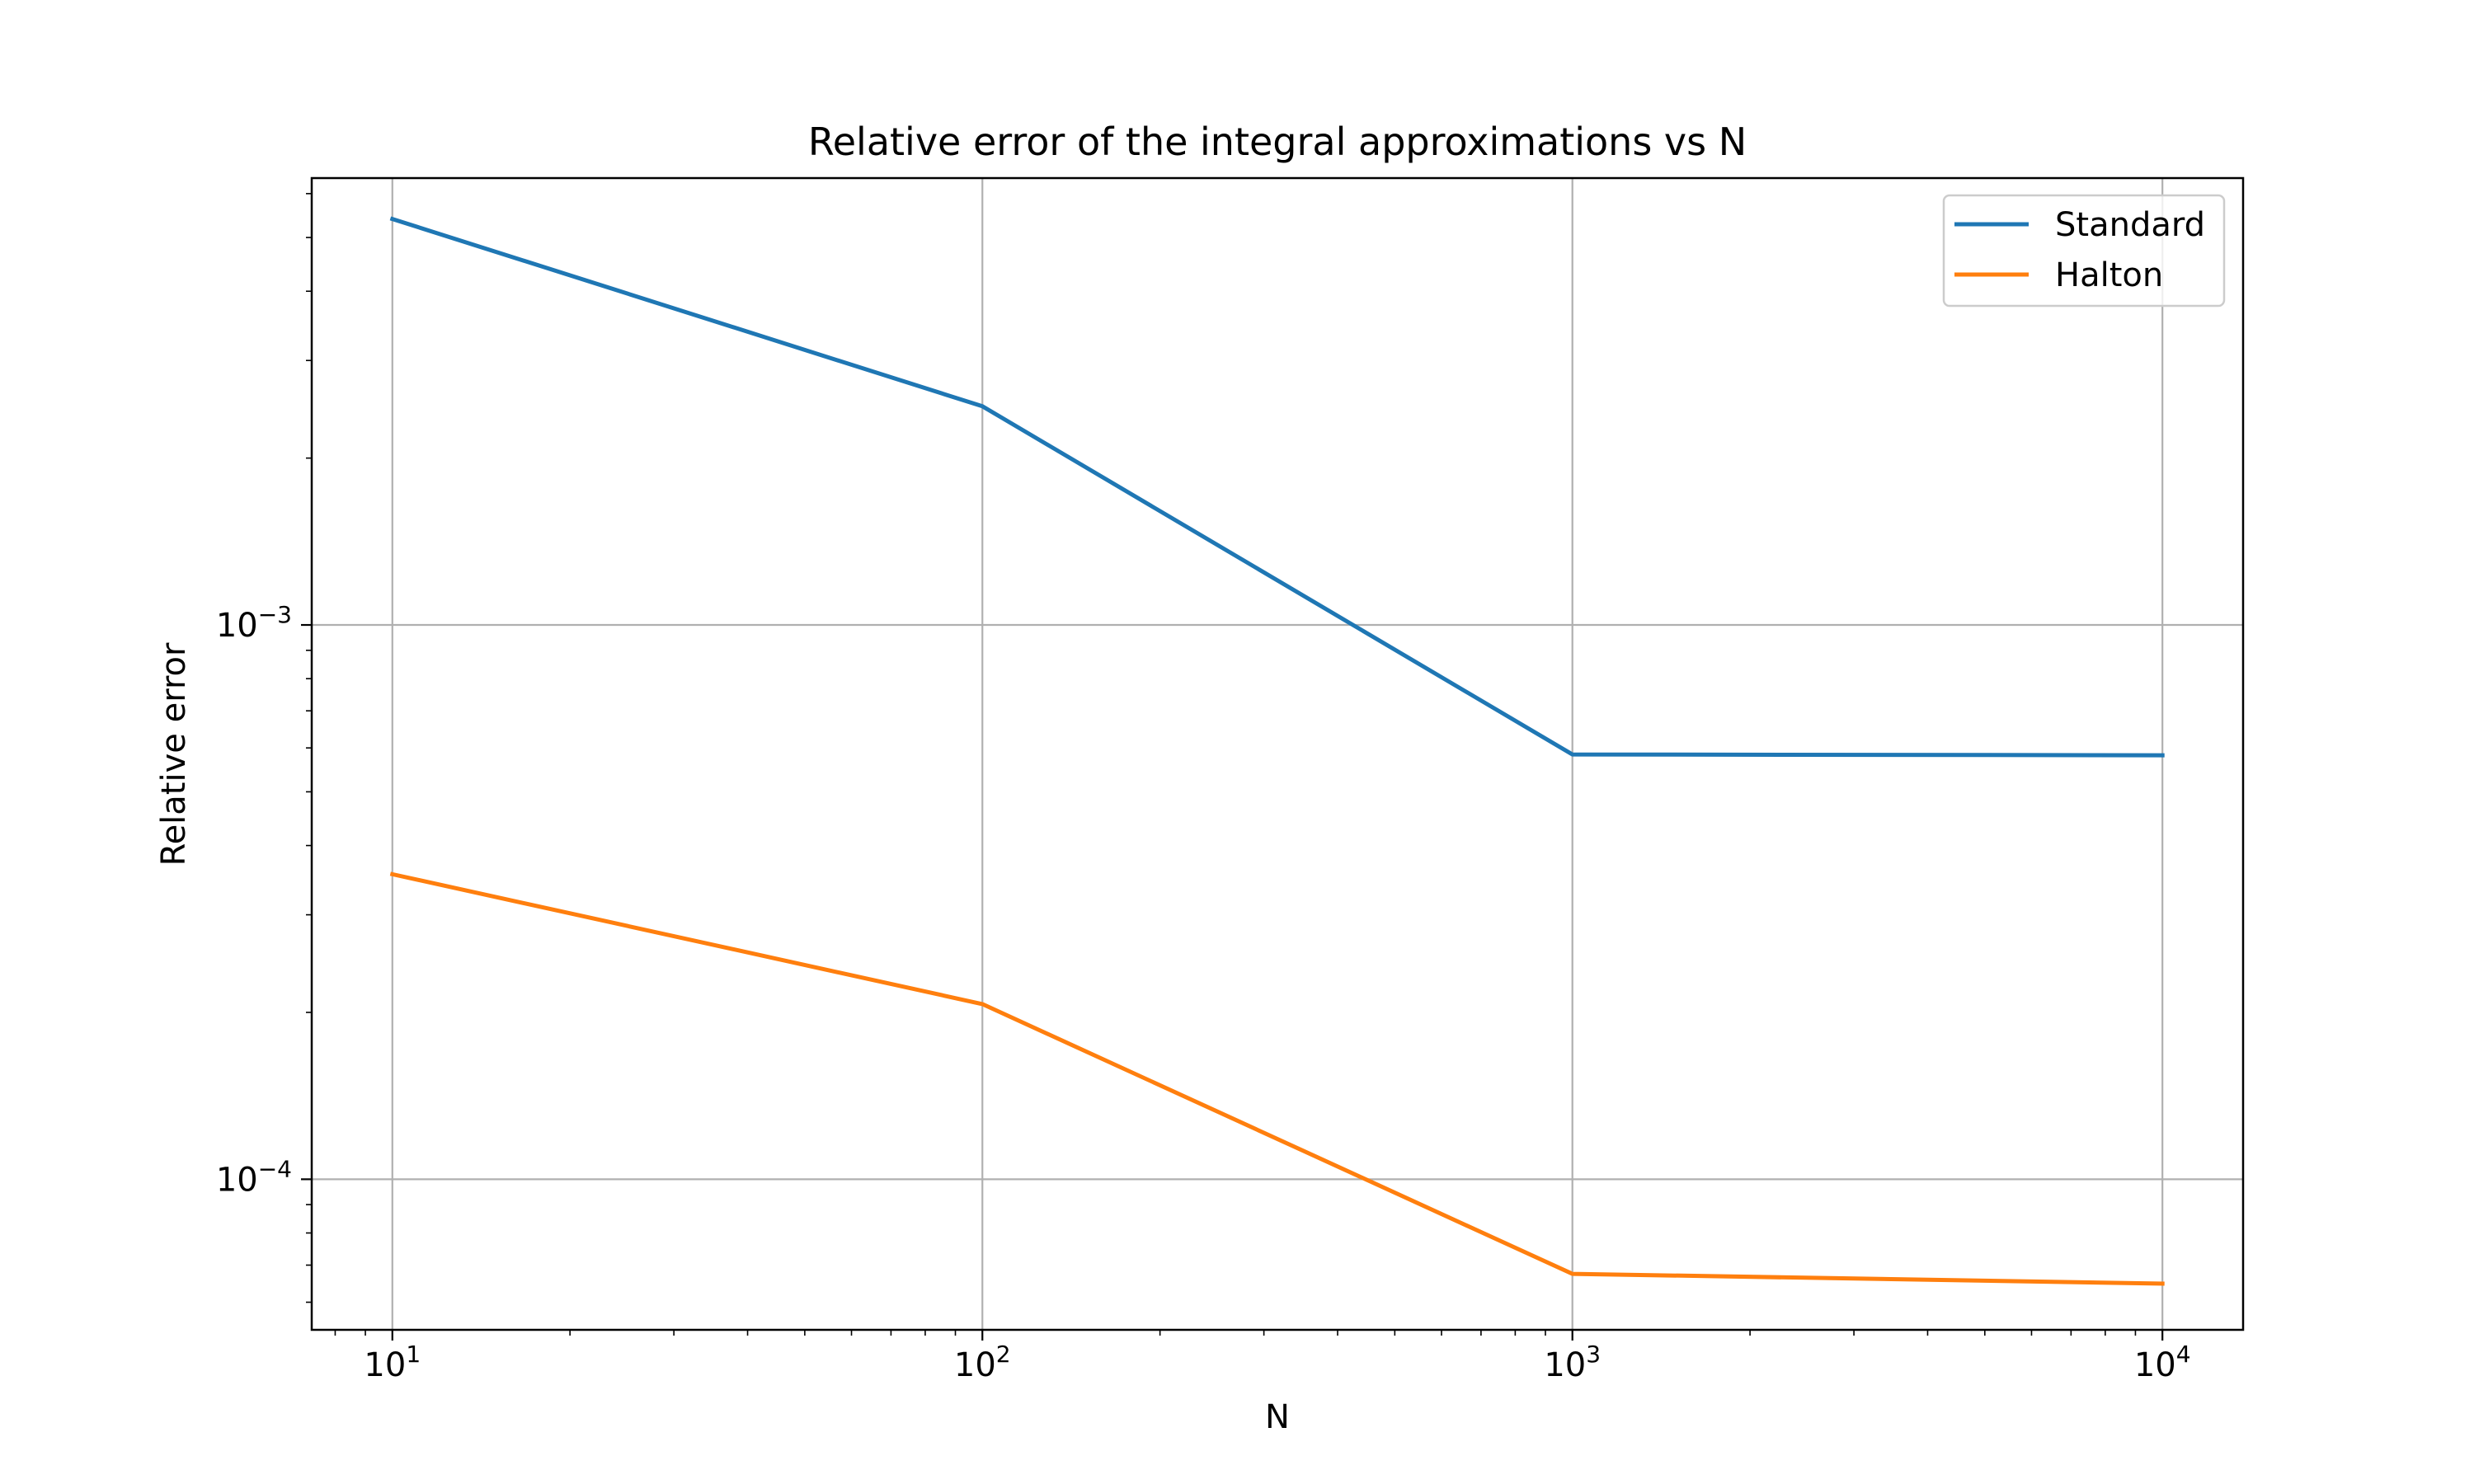 This screenshot has width=2474, height=1484. What do you see at coordinates (1277, 1417) in the screenshot?
I see `x-axis-label: N` at bounding box center [1277, 1417].